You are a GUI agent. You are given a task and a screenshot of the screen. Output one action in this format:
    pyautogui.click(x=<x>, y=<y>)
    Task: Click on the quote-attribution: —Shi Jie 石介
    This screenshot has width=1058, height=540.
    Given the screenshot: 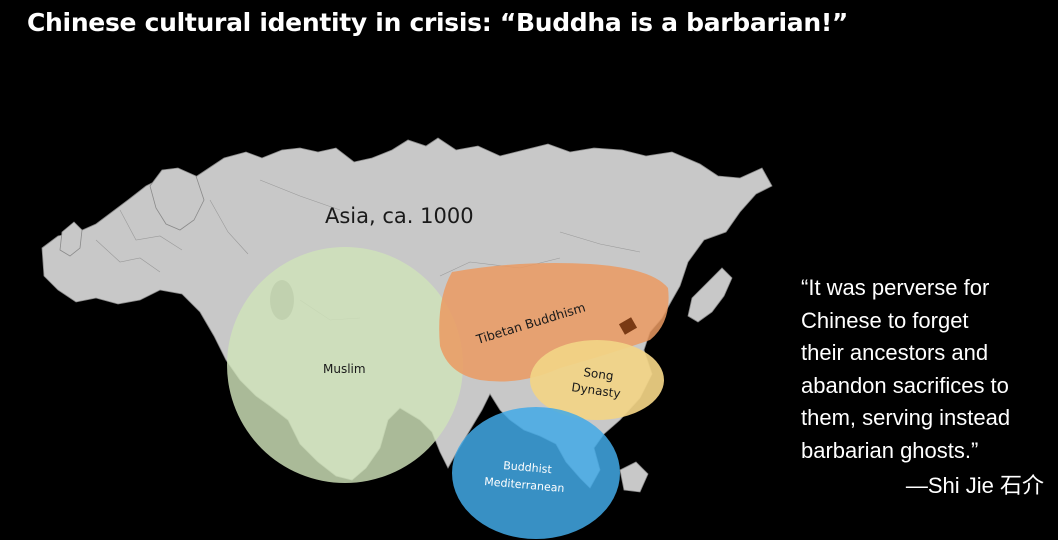 What is the action you would take?
    pyautogui.click(x=975, y=484)
    